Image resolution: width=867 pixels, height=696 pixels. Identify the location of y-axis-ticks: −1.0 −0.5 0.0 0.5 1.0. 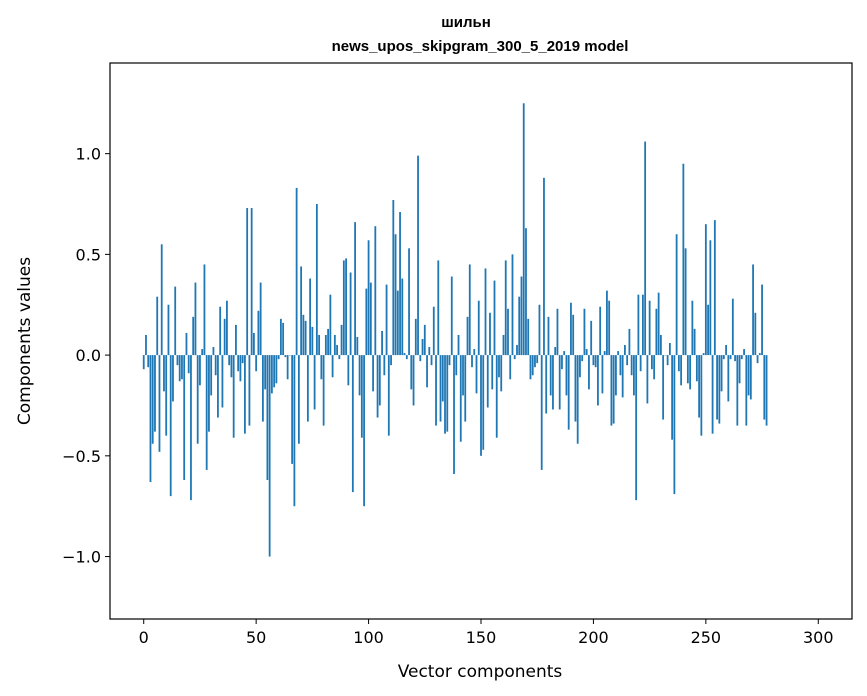
(86, 356).